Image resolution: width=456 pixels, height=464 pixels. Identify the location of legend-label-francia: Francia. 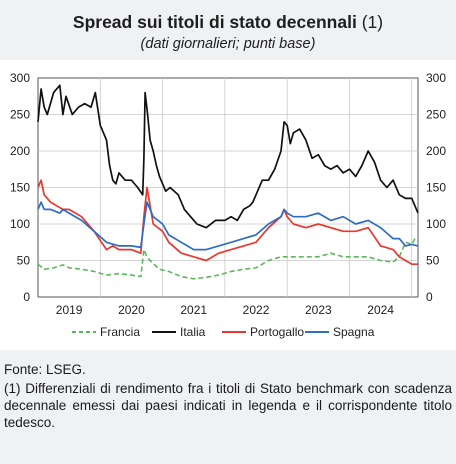
(120, 332).